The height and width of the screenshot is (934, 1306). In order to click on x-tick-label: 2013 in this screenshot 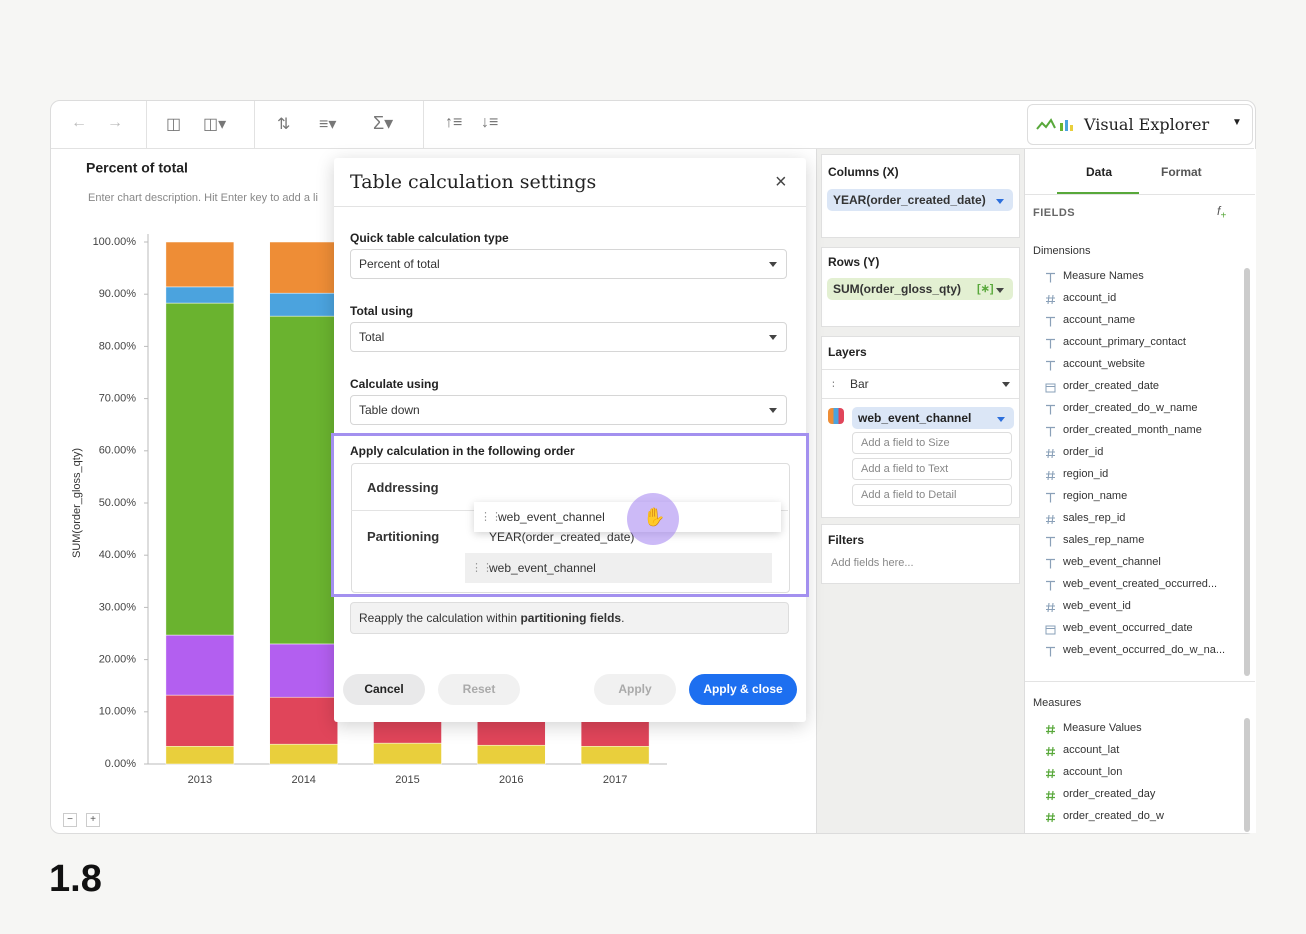, I will do `click(200, 780)`.